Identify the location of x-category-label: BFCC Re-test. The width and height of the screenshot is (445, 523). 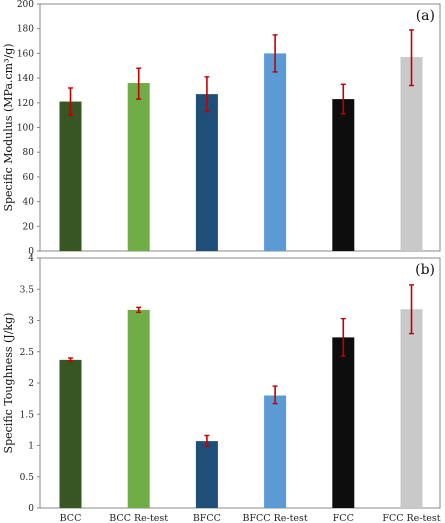
(274, 518).